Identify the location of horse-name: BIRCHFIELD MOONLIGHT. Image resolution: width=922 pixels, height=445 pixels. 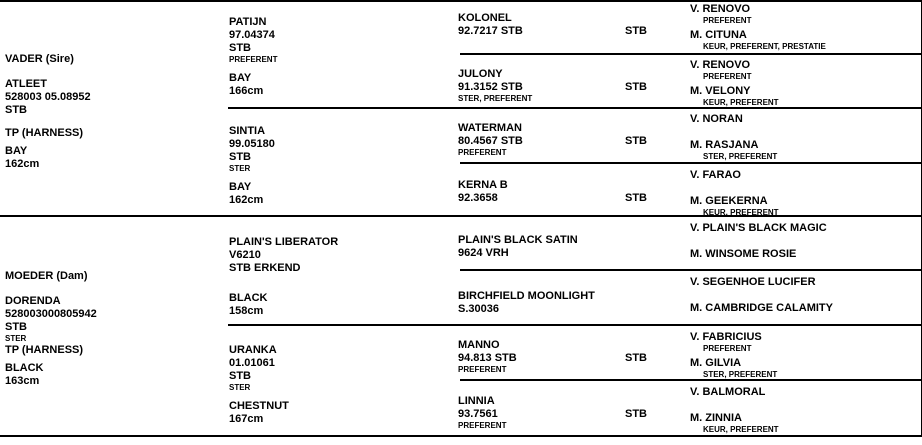
(526, 296).